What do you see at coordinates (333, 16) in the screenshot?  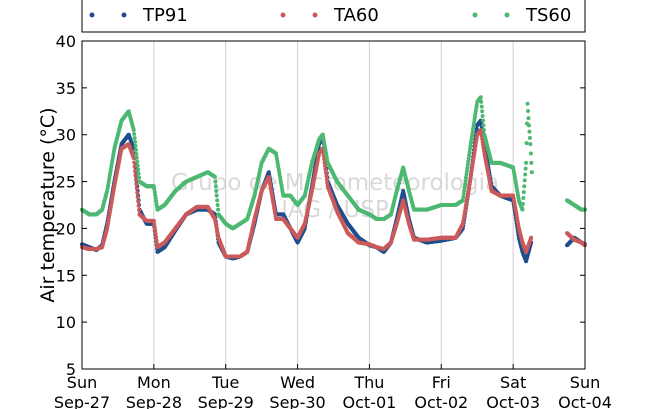 I see `legend: TP91 TA60 TS60` at bounding box center [333, 16].